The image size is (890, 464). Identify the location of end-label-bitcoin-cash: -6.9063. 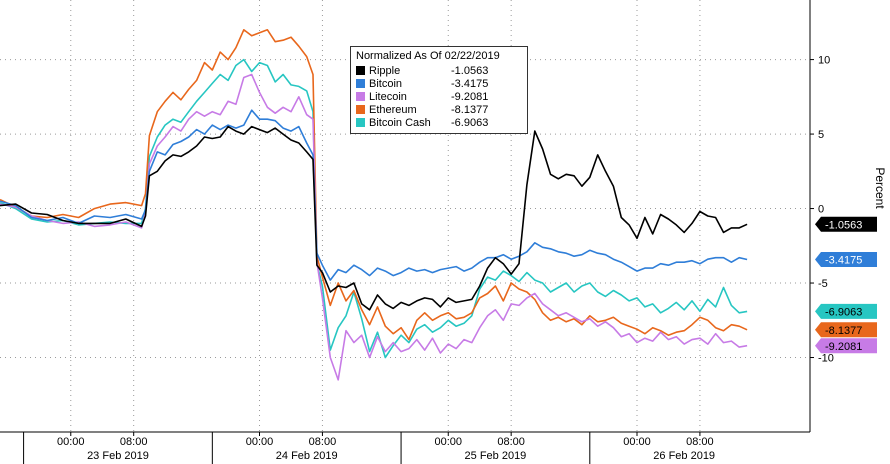
(843, 312).